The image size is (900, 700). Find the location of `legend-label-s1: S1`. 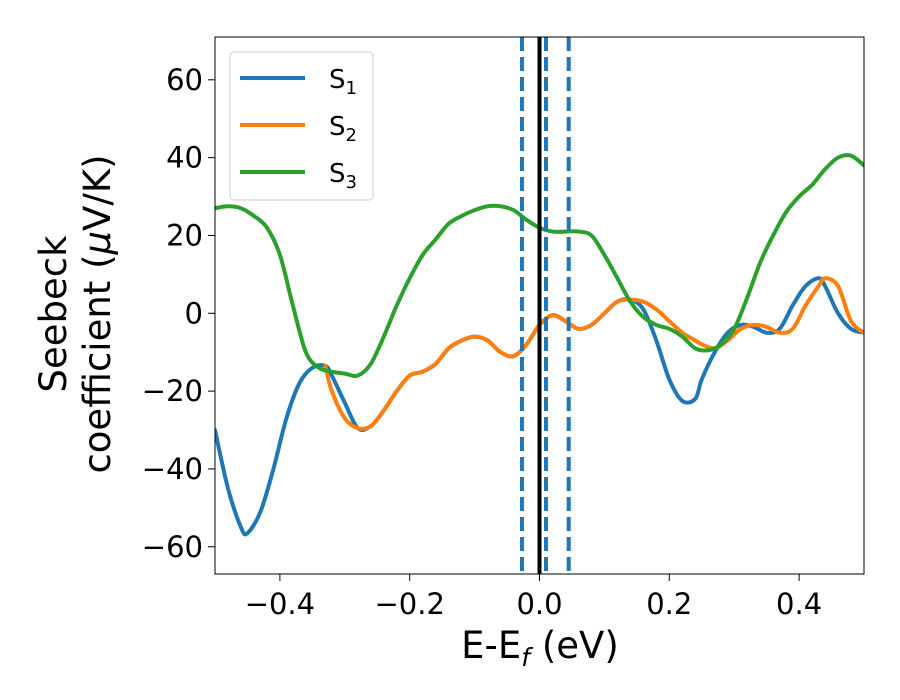

legend-label-s1: S1 is located at coordinates (343, 82).